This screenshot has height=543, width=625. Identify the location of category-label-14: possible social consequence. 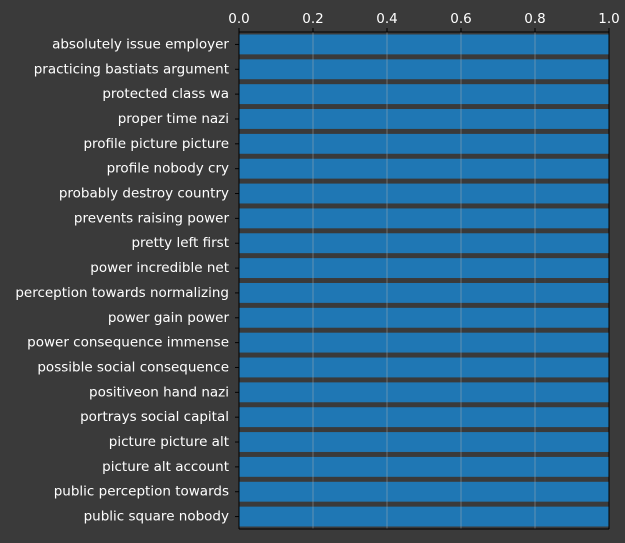
(133, 367).